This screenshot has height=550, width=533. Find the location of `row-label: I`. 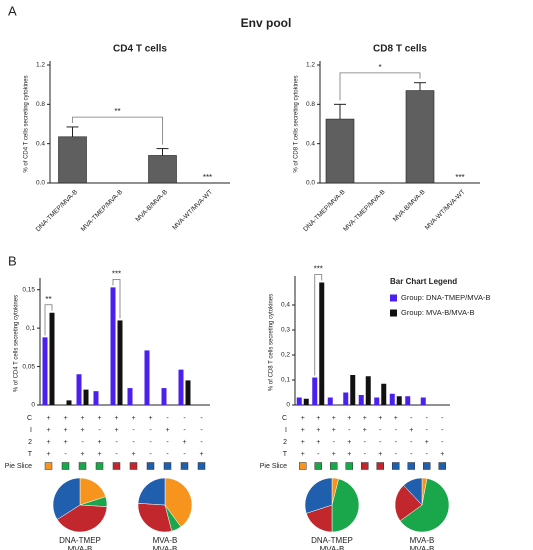

row-label: I is located at coordinates (286, 430).